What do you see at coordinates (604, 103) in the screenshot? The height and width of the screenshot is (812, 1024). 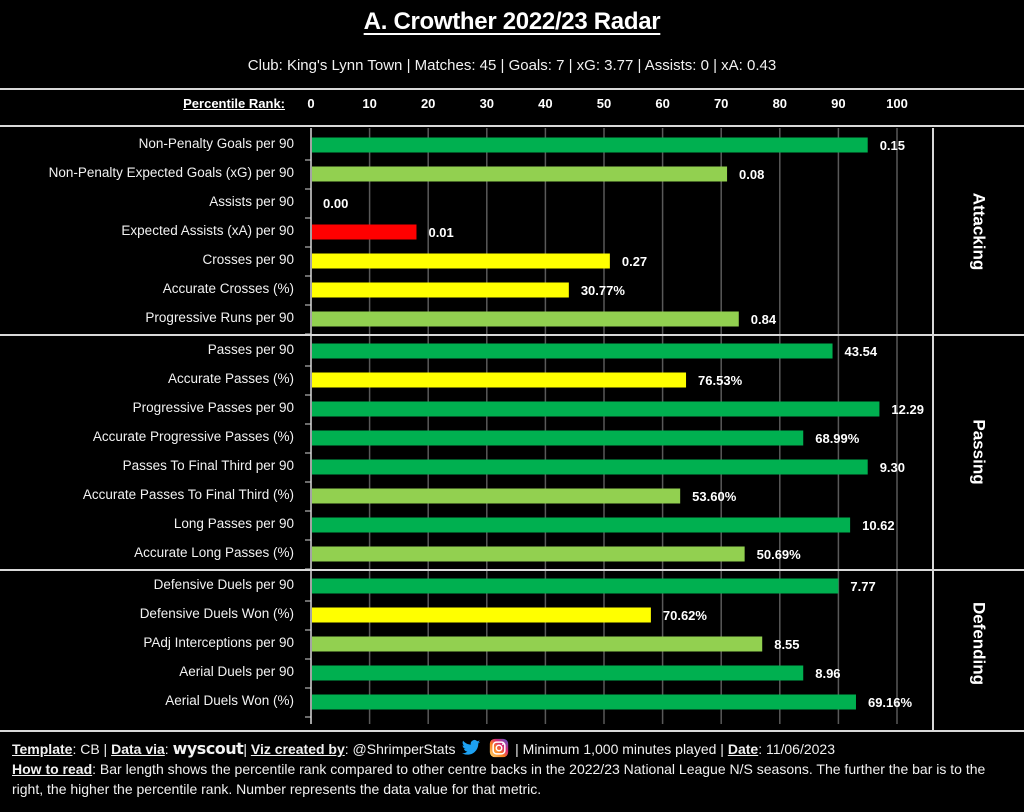 I see `x-tick-label: 50` at bounding box center [604, 103].